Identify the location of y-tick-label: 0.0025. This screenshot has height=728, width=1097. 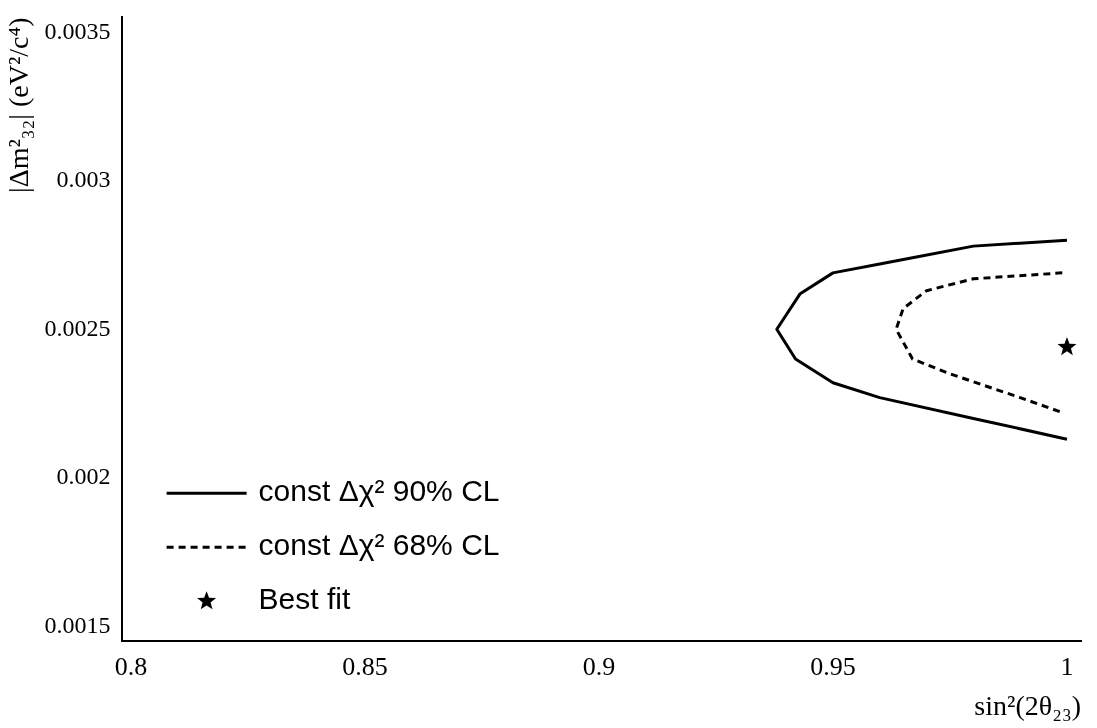
(77, 327).